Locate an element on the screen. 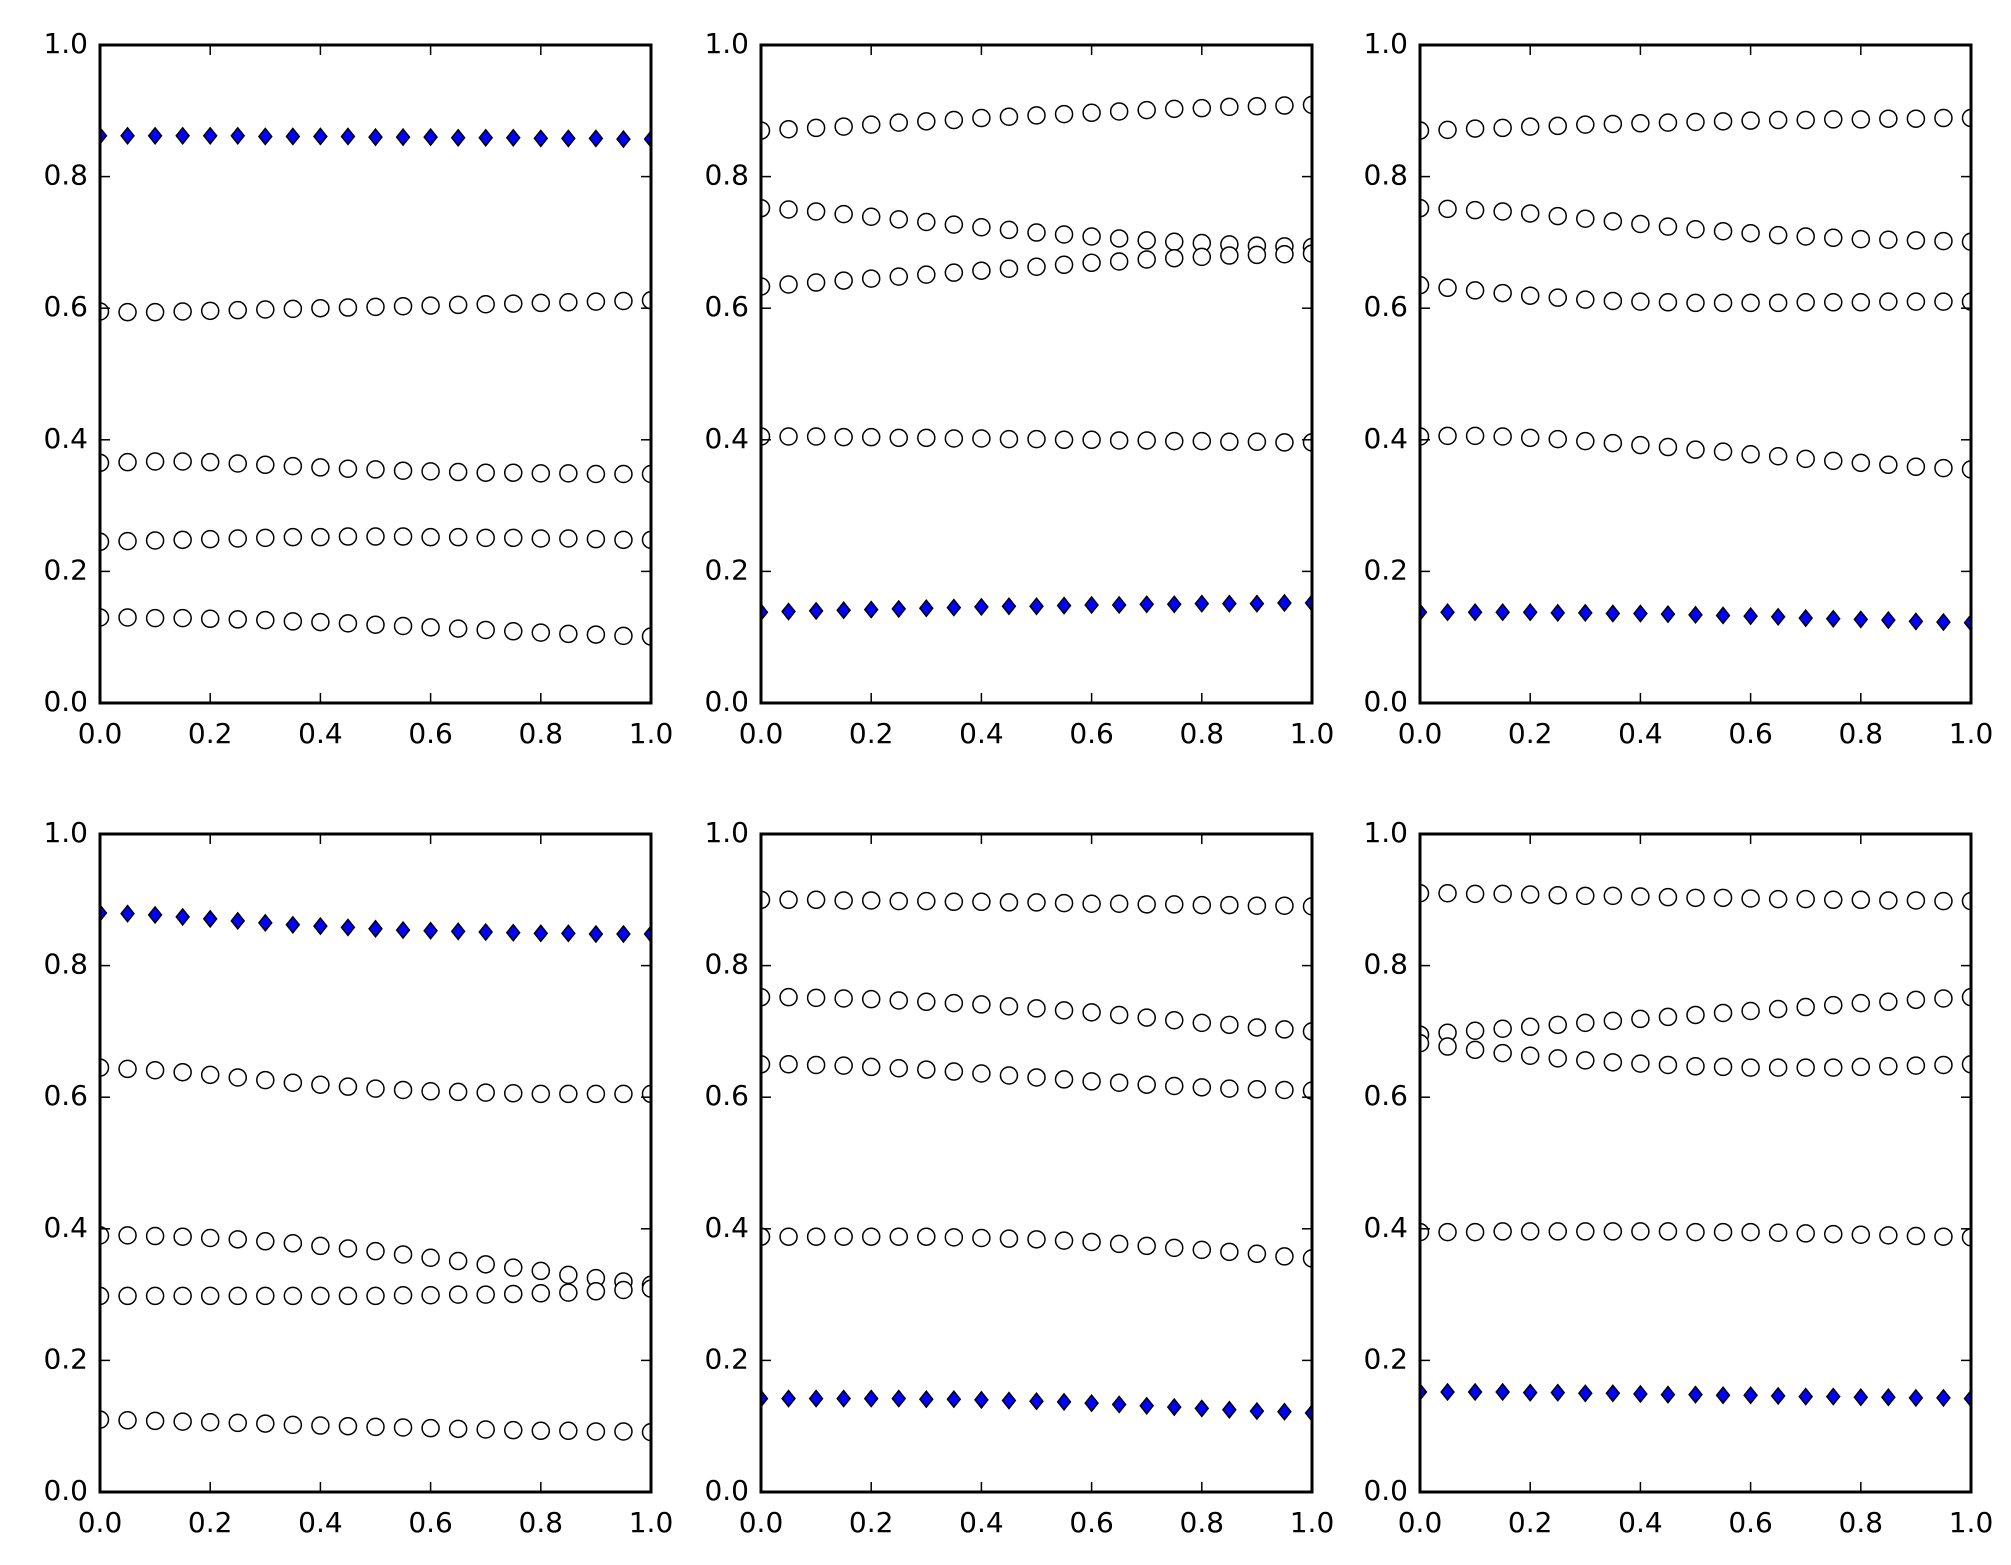 The width and height of the screenshot is (2011, 1565). axes-frame is located at coordinates (375, 374).